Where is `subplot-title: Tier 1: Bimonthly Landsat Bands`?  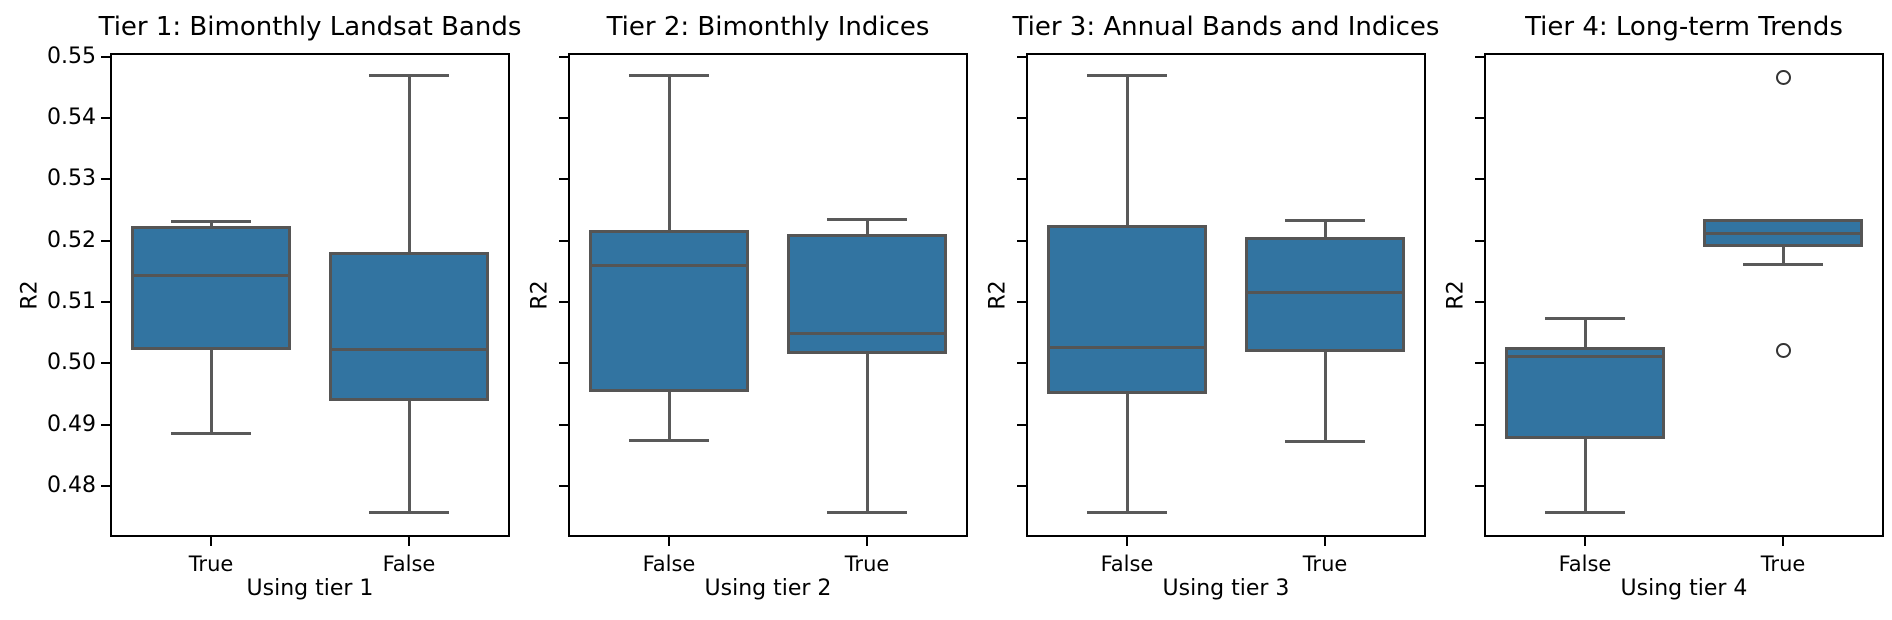
subplot-title: Tier 1: Bimonthly Landsat Bands is located at coordinates (310, 27).